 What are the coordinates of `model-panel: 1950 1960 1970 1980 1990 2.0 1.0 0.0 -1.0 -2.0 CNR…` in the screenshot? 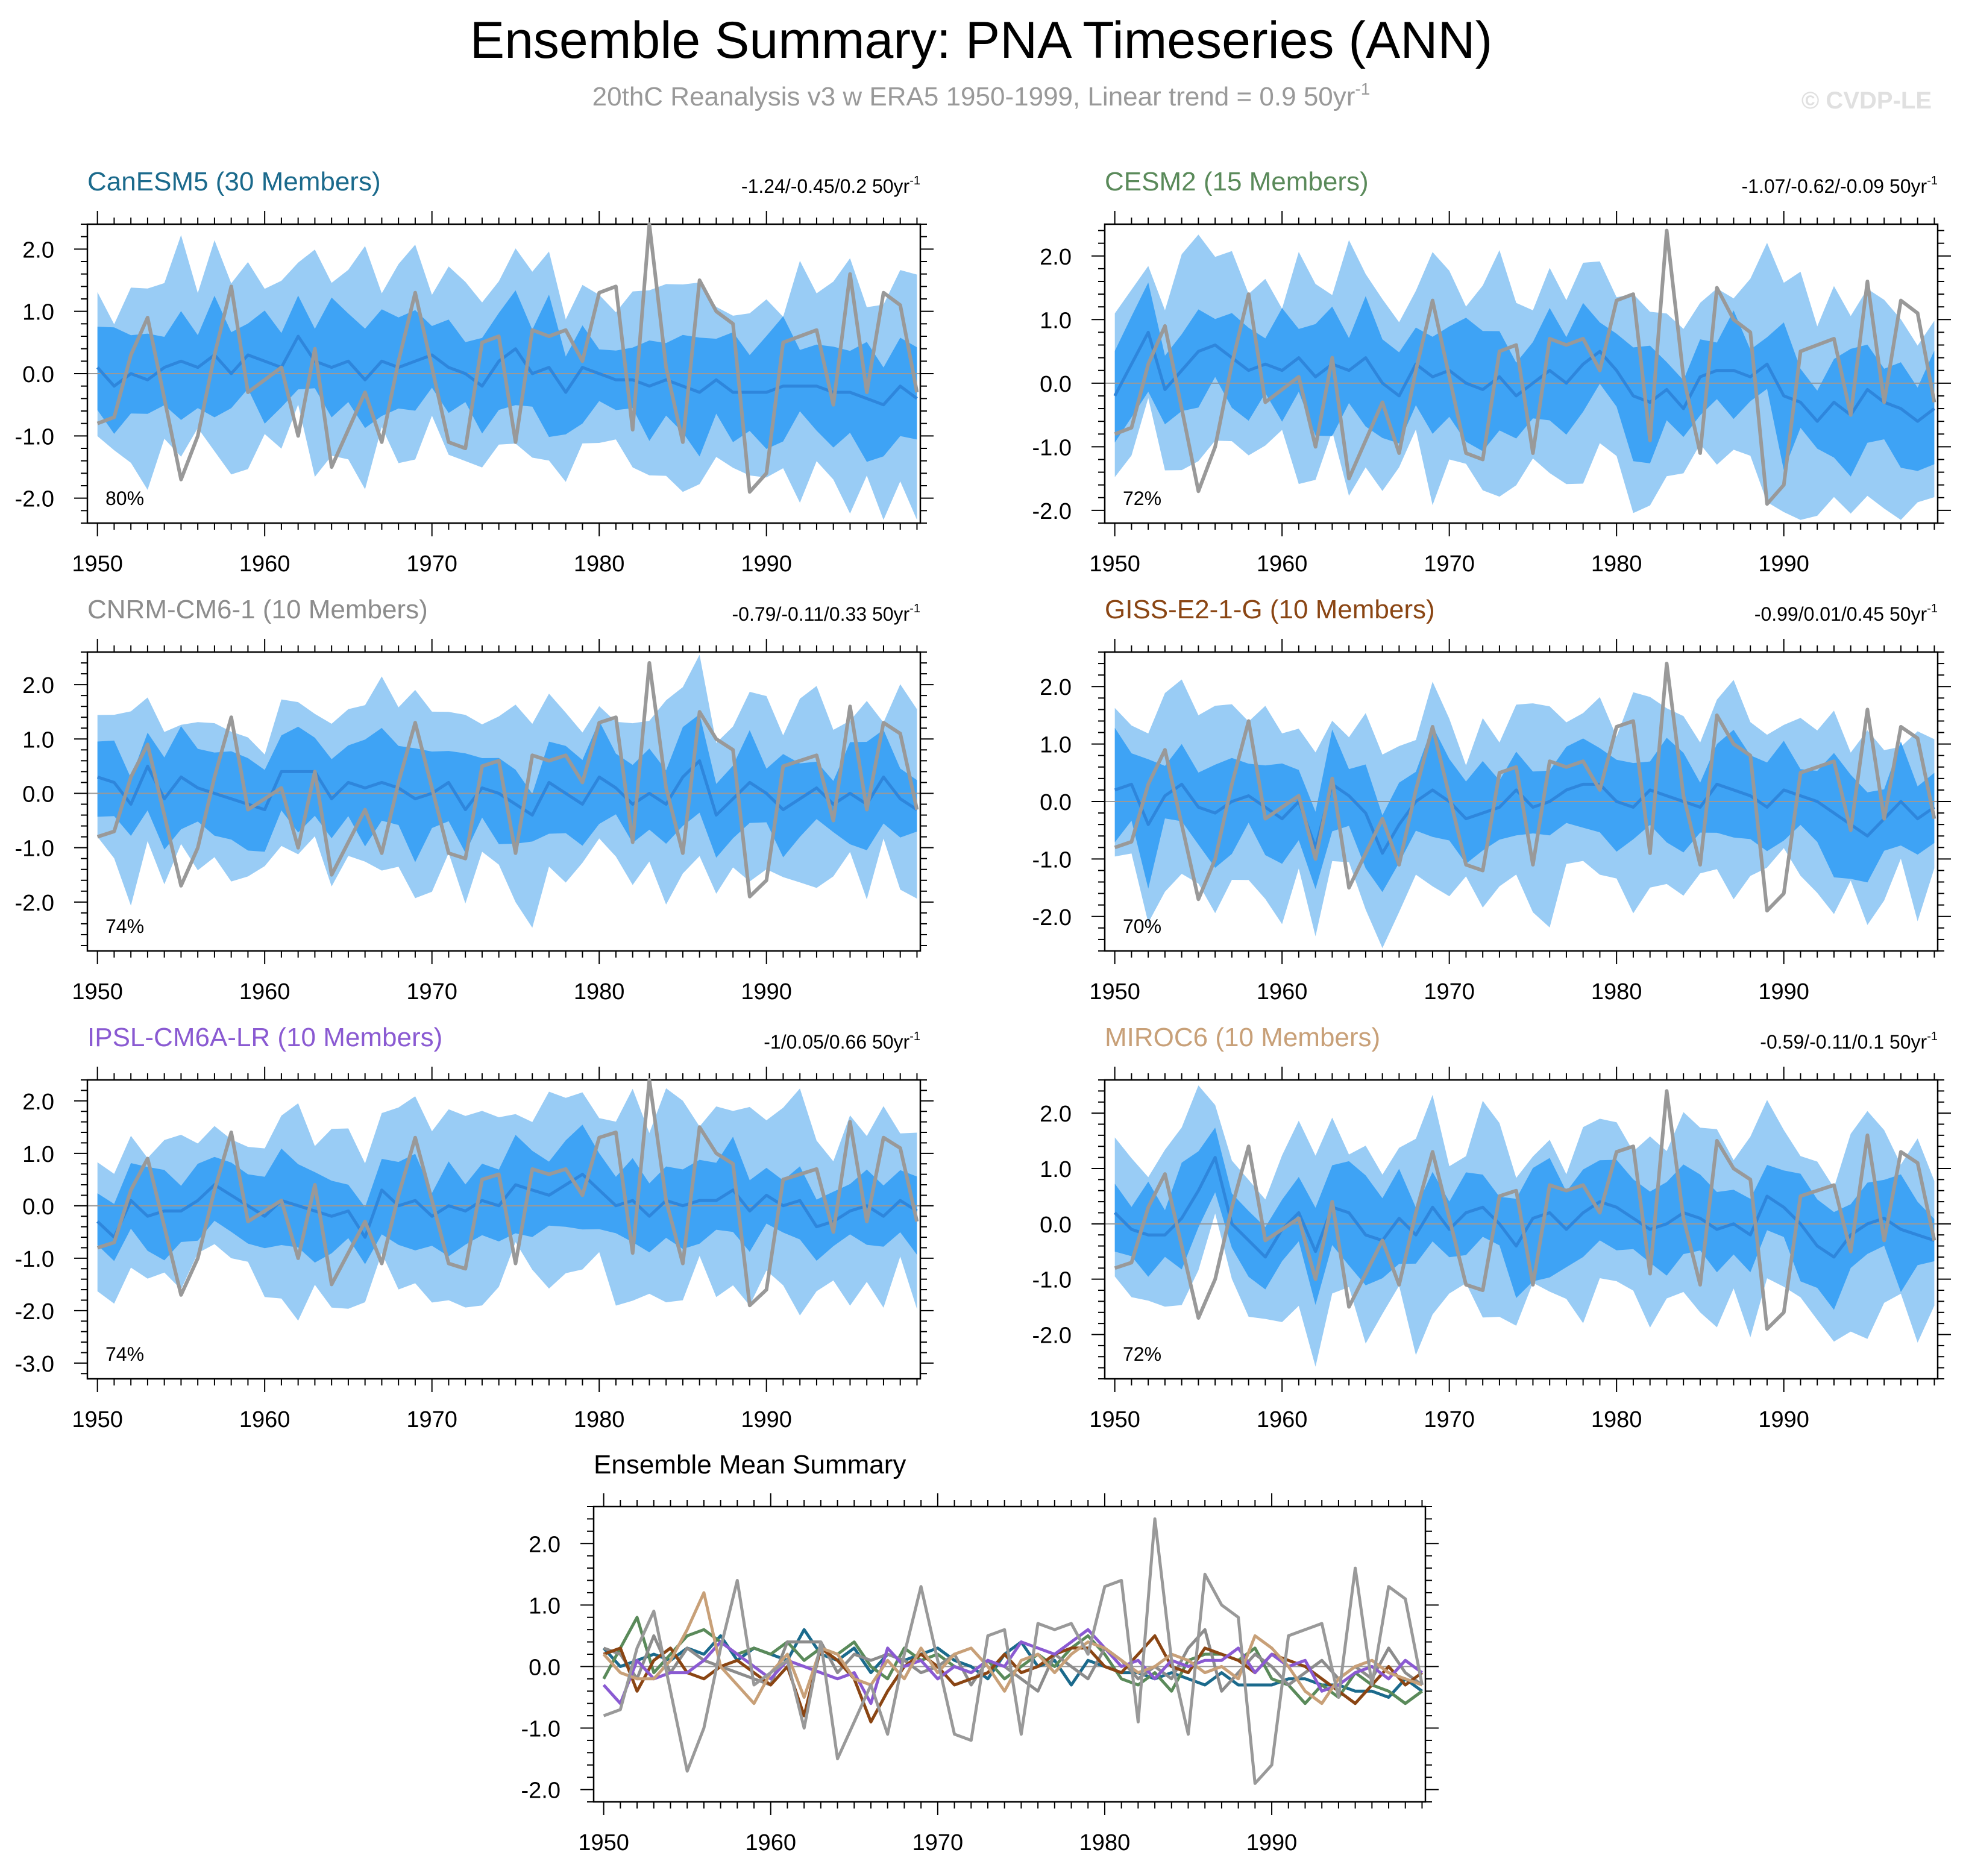 It's located at (474, 800).